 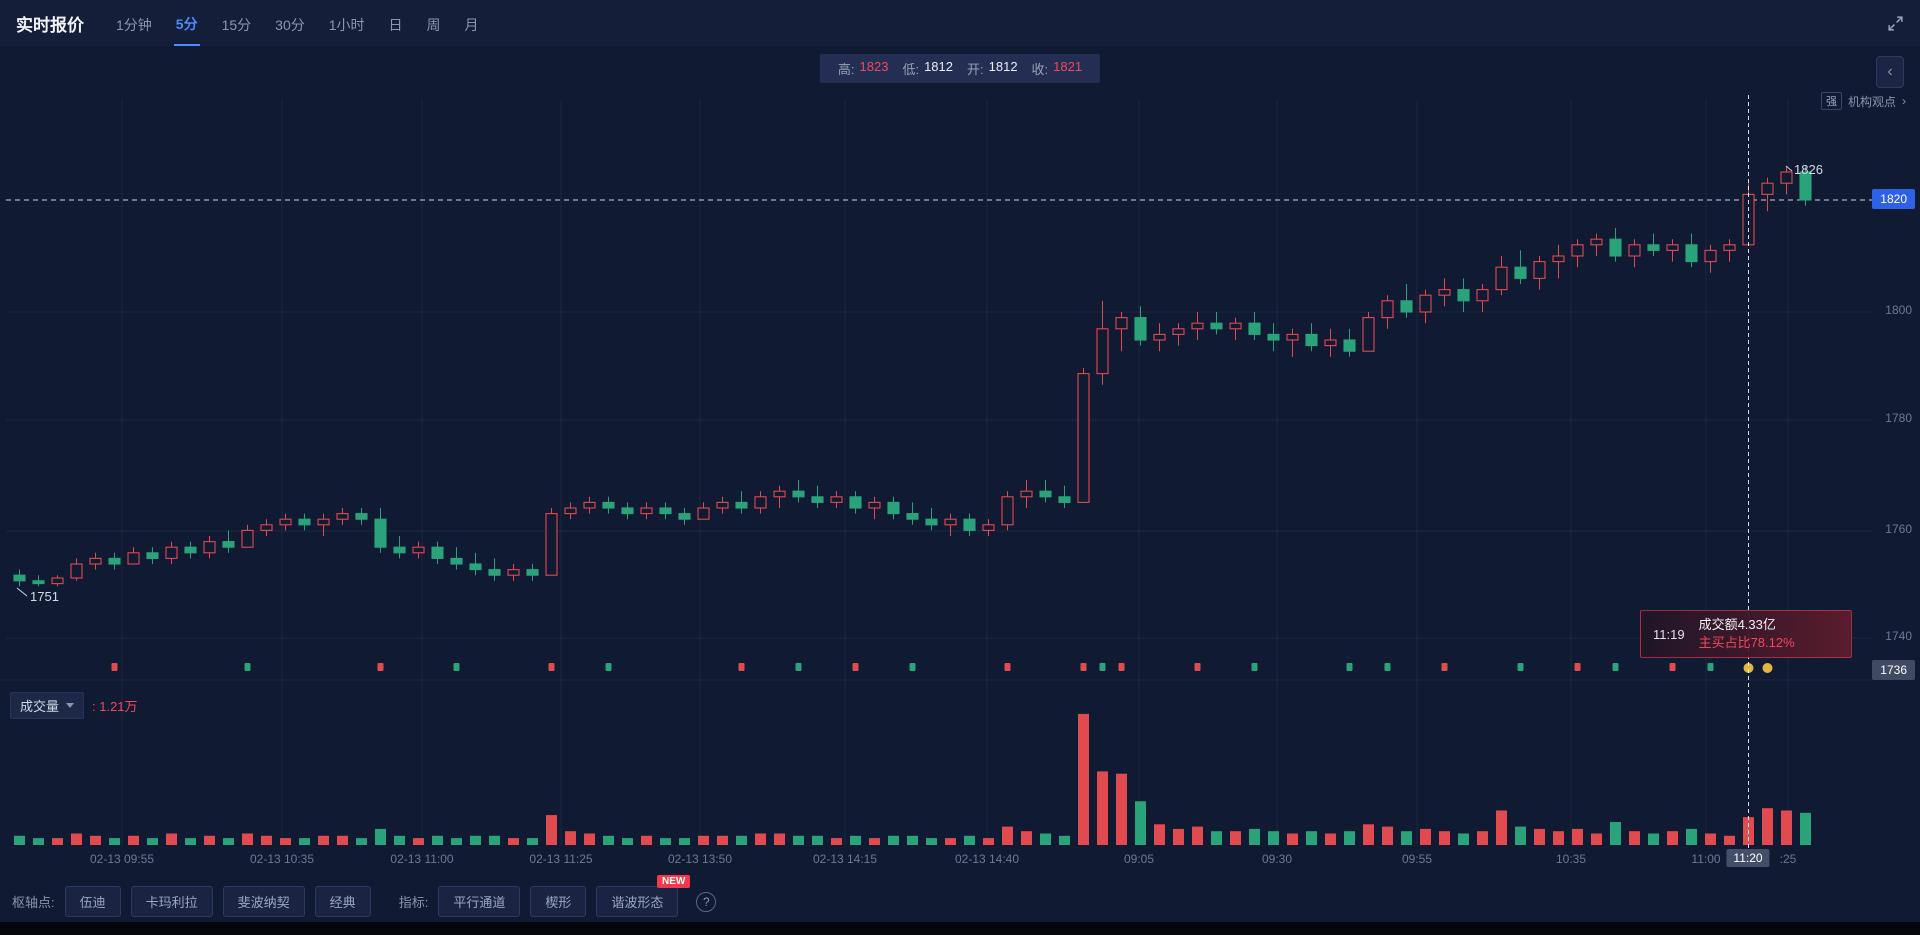 I want to click on tab-5min: 5分, so click(x=186, y=23).